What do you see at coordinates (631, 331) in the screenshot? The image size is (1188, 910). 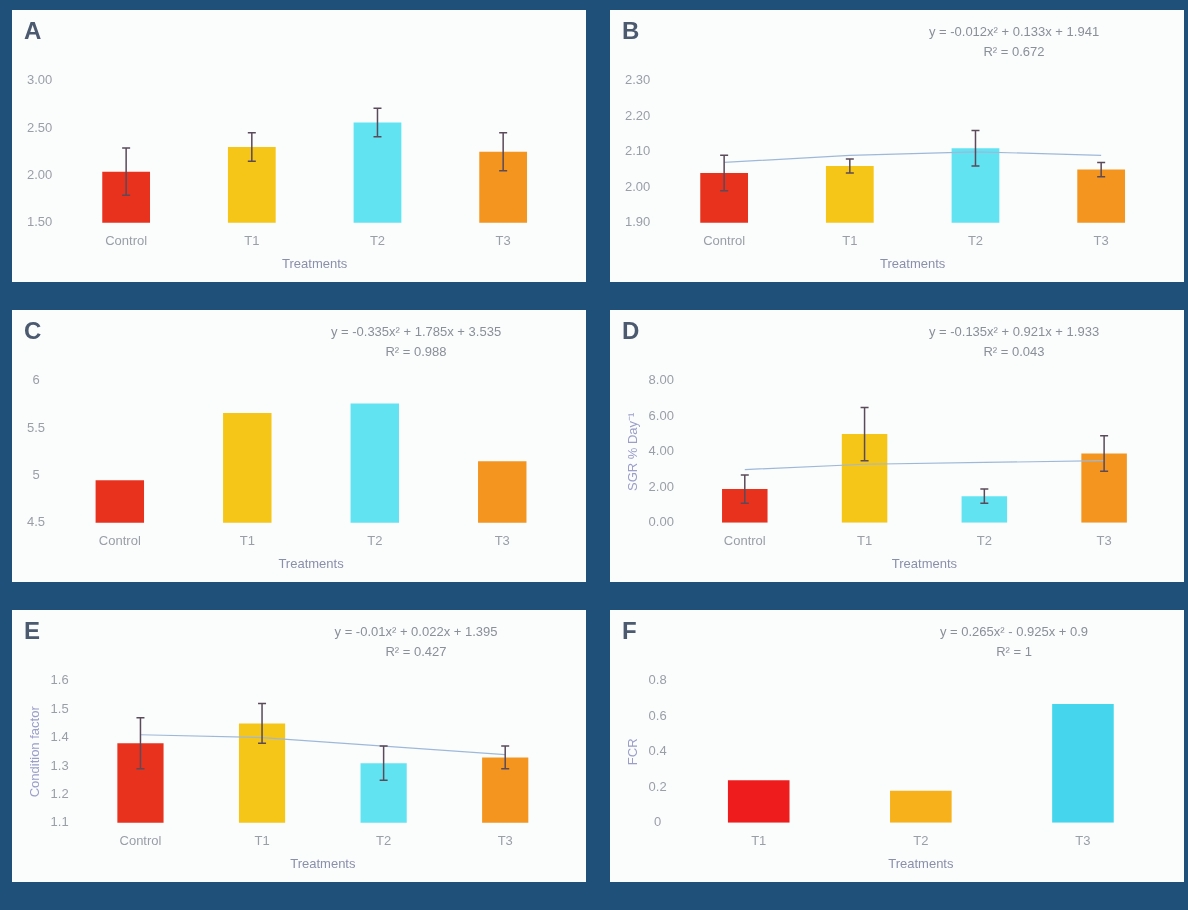 I see `chart-title: D` at bounding box center [631, 331].